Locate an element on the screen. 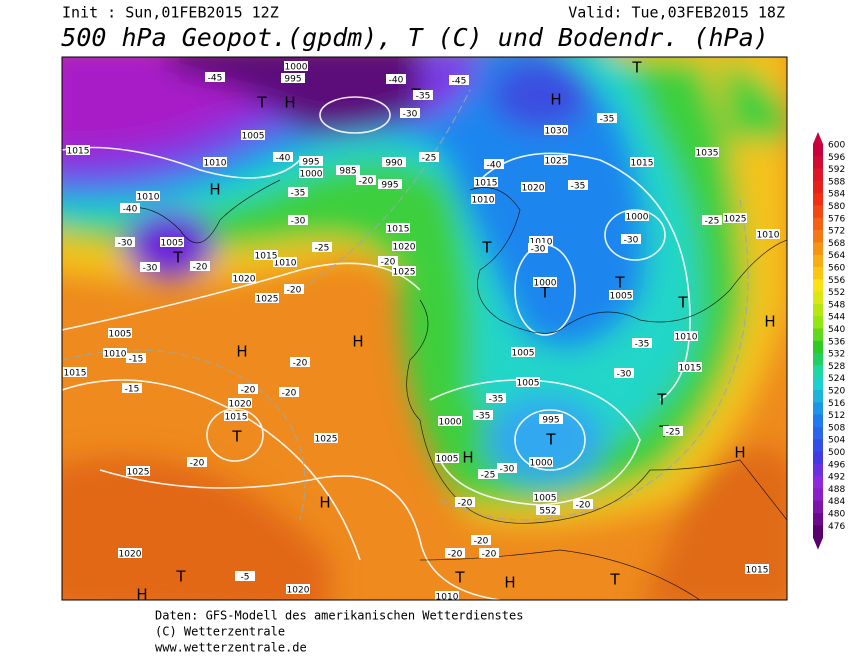 The image size is (850, 657). init-time: Init : Sun,01FEB2015 12Z is located at coordinates (170, 13).